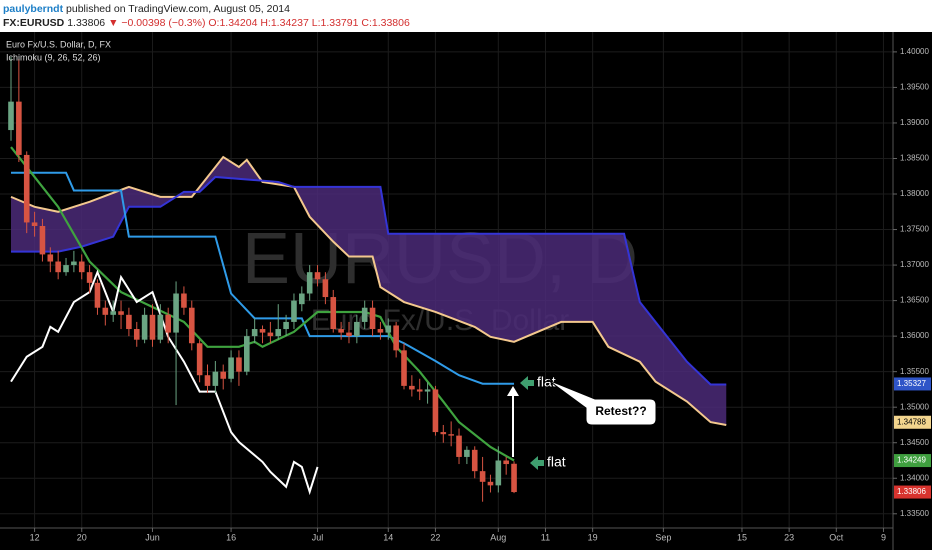  Describe the element at coordinates (914, 513) in the screenshot. I see `y-tick-label: 1.33500` at that location.